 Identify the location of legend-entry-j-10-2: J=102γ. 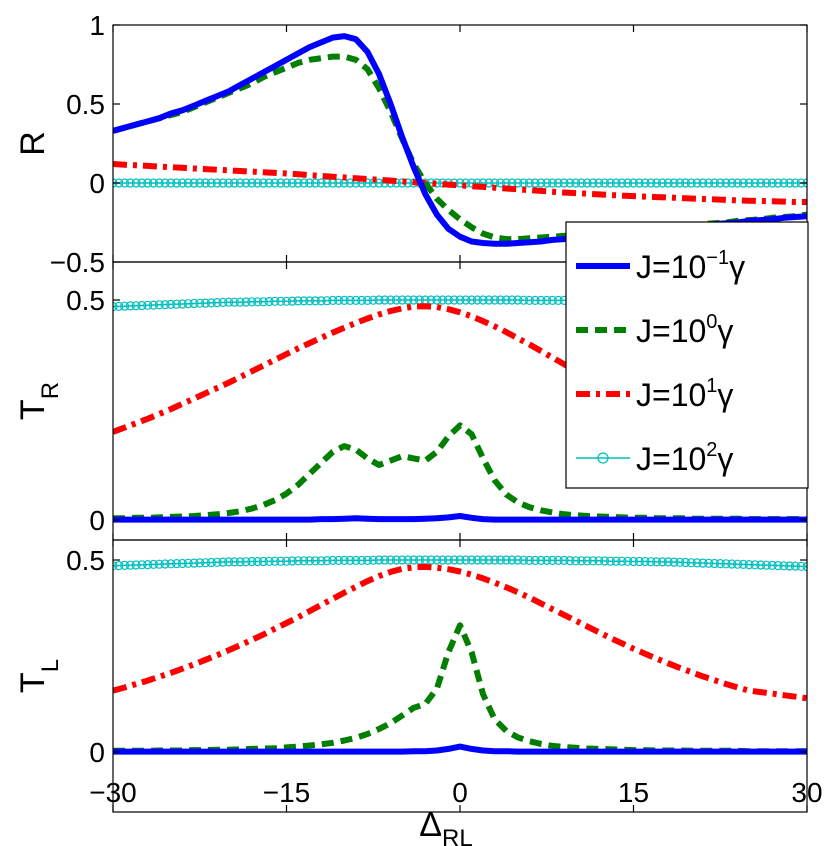
(654, 458).